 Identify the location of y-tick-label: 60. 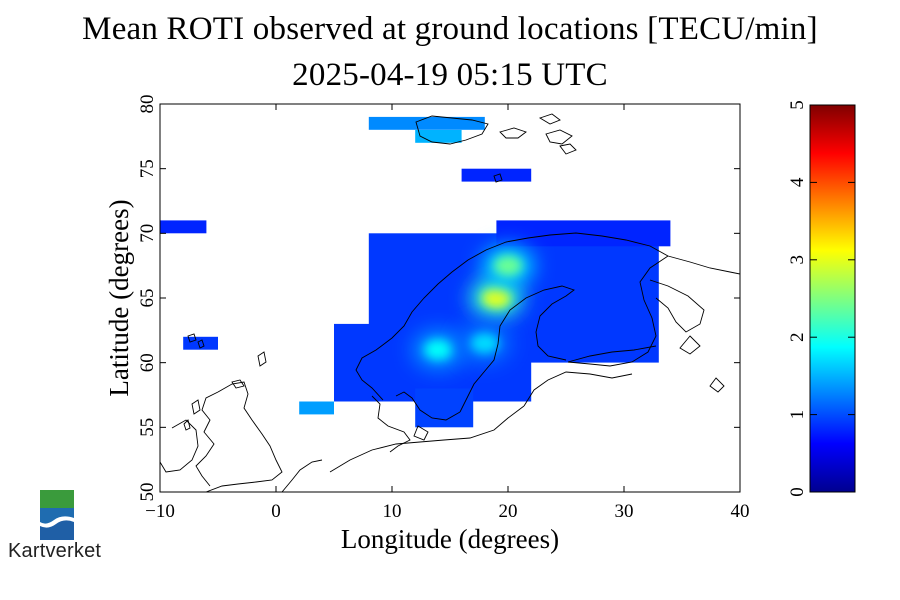
(147, 362).